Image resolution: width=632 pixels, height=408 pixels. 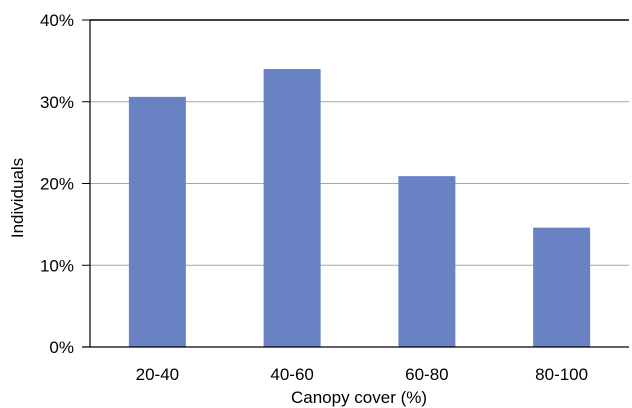 I want to click on x-axis-title: Canopy cover (%), so click(x=359, y=397).